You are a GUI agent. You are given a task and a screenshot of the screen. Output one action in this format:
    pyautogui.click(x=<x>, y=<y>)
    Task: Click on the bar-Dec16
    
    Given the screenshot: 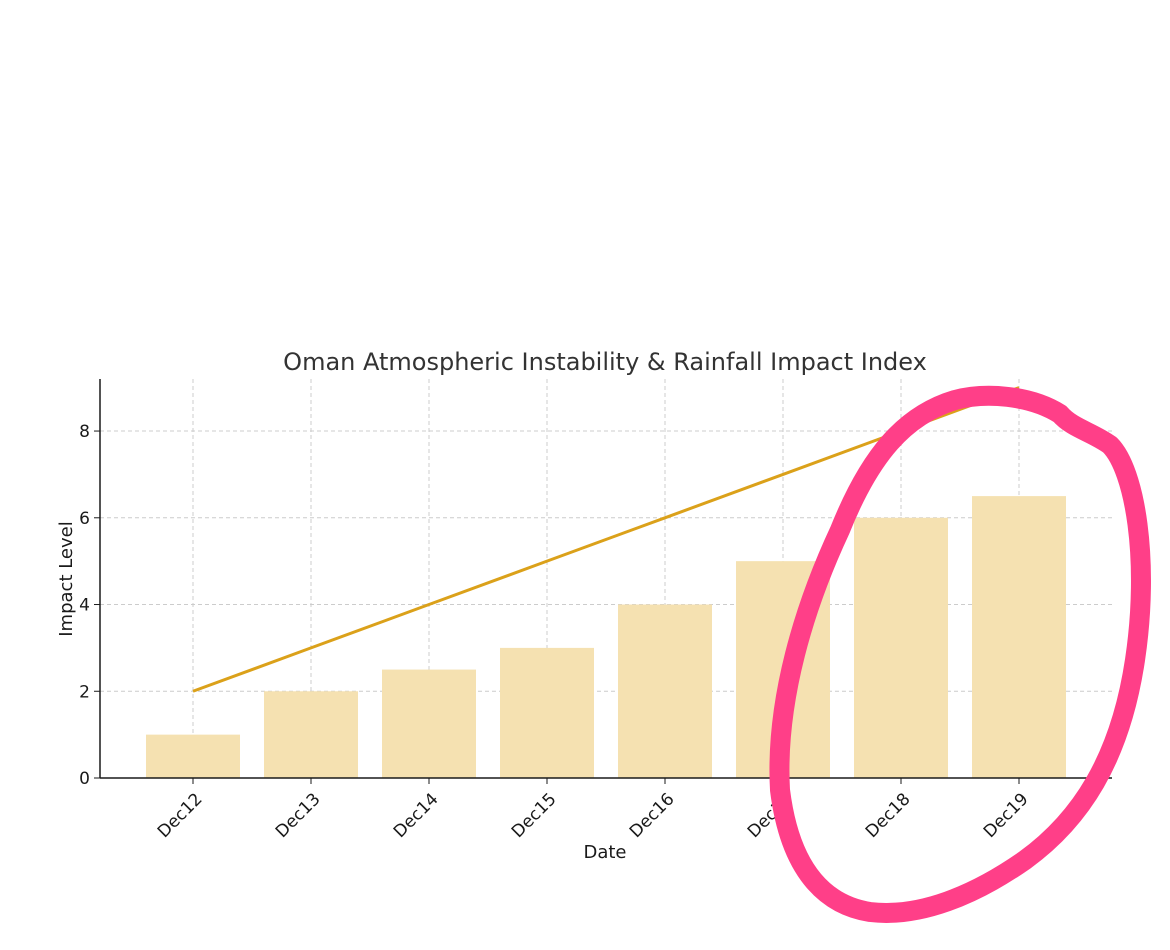 What is the action you would take?
    pyautogui.click(x=665, y=691)
    